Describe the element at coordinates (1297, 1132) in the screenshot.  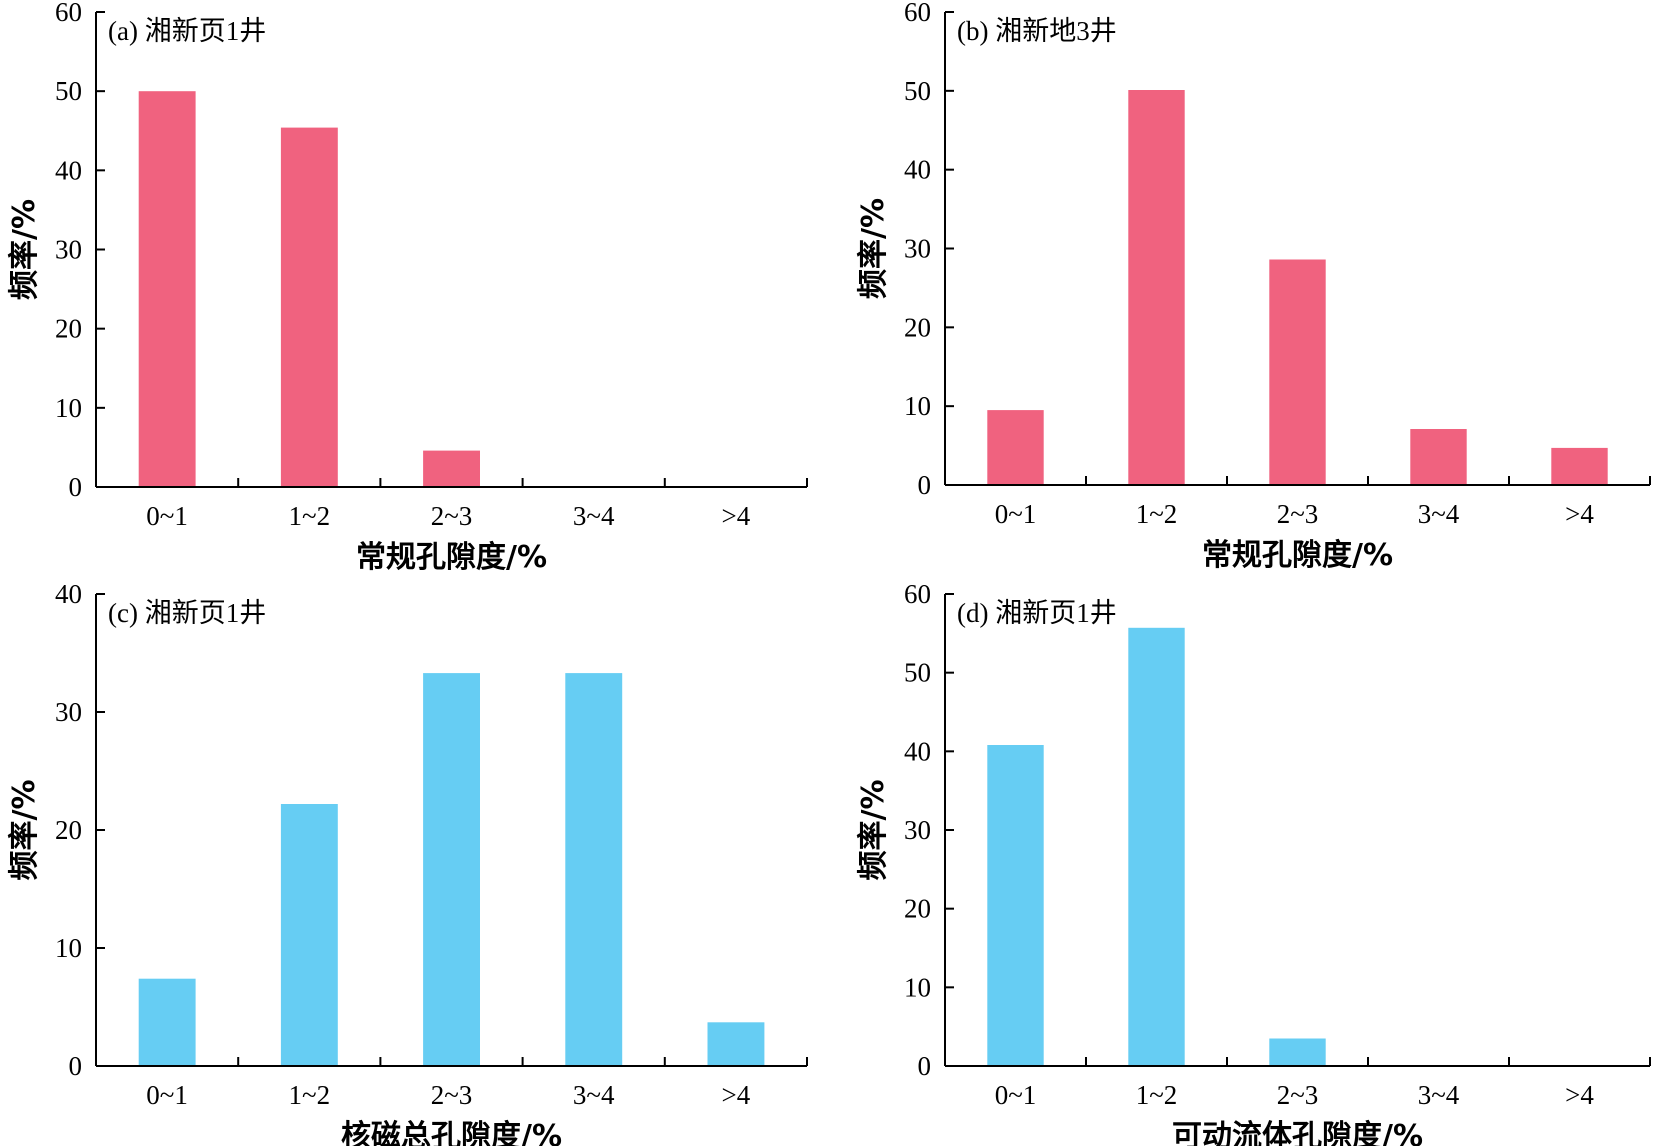
I see `x-axis-title: 可动流体孔隙度/%` at that location.